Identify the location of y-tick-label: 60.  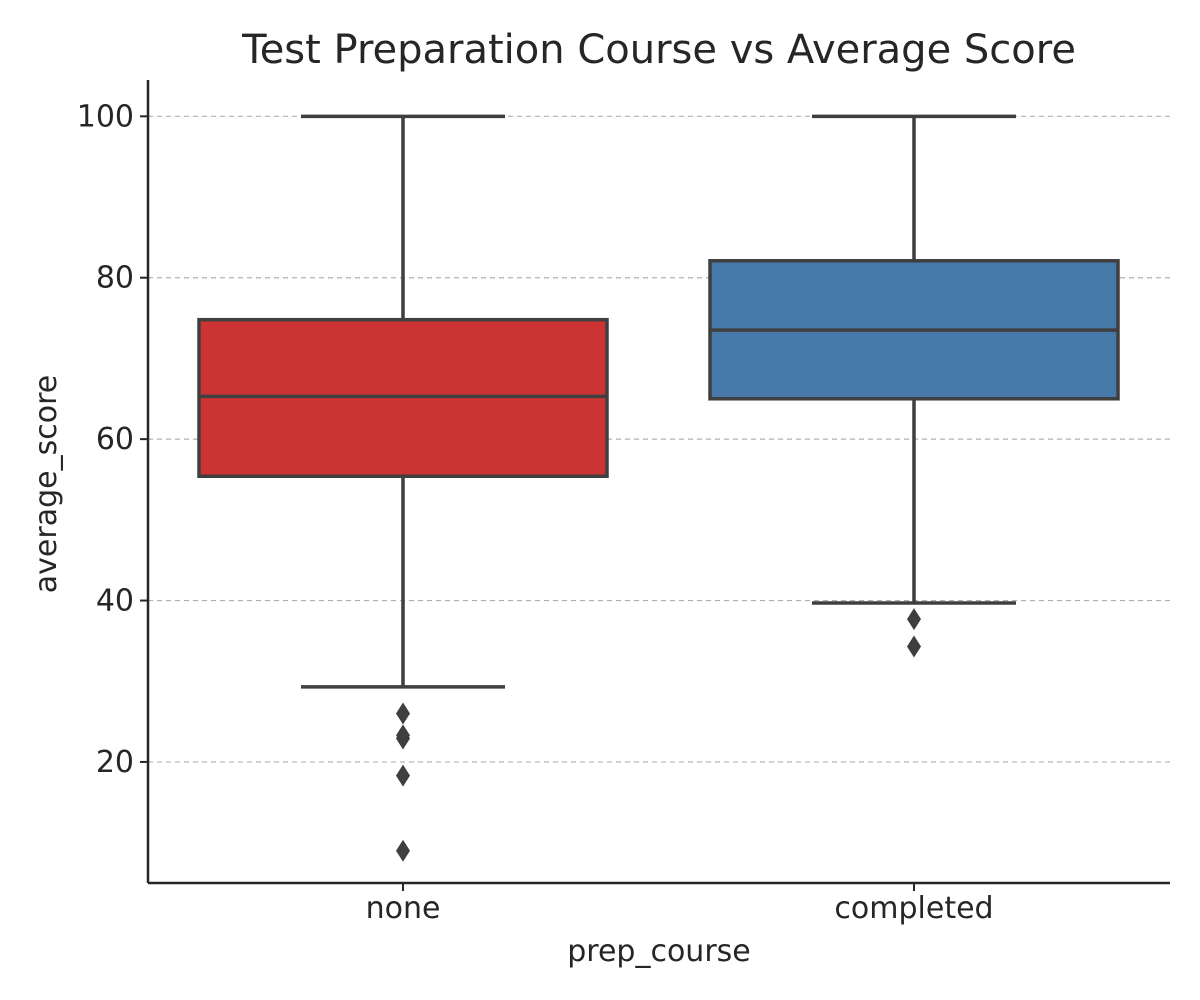
(115, 439).